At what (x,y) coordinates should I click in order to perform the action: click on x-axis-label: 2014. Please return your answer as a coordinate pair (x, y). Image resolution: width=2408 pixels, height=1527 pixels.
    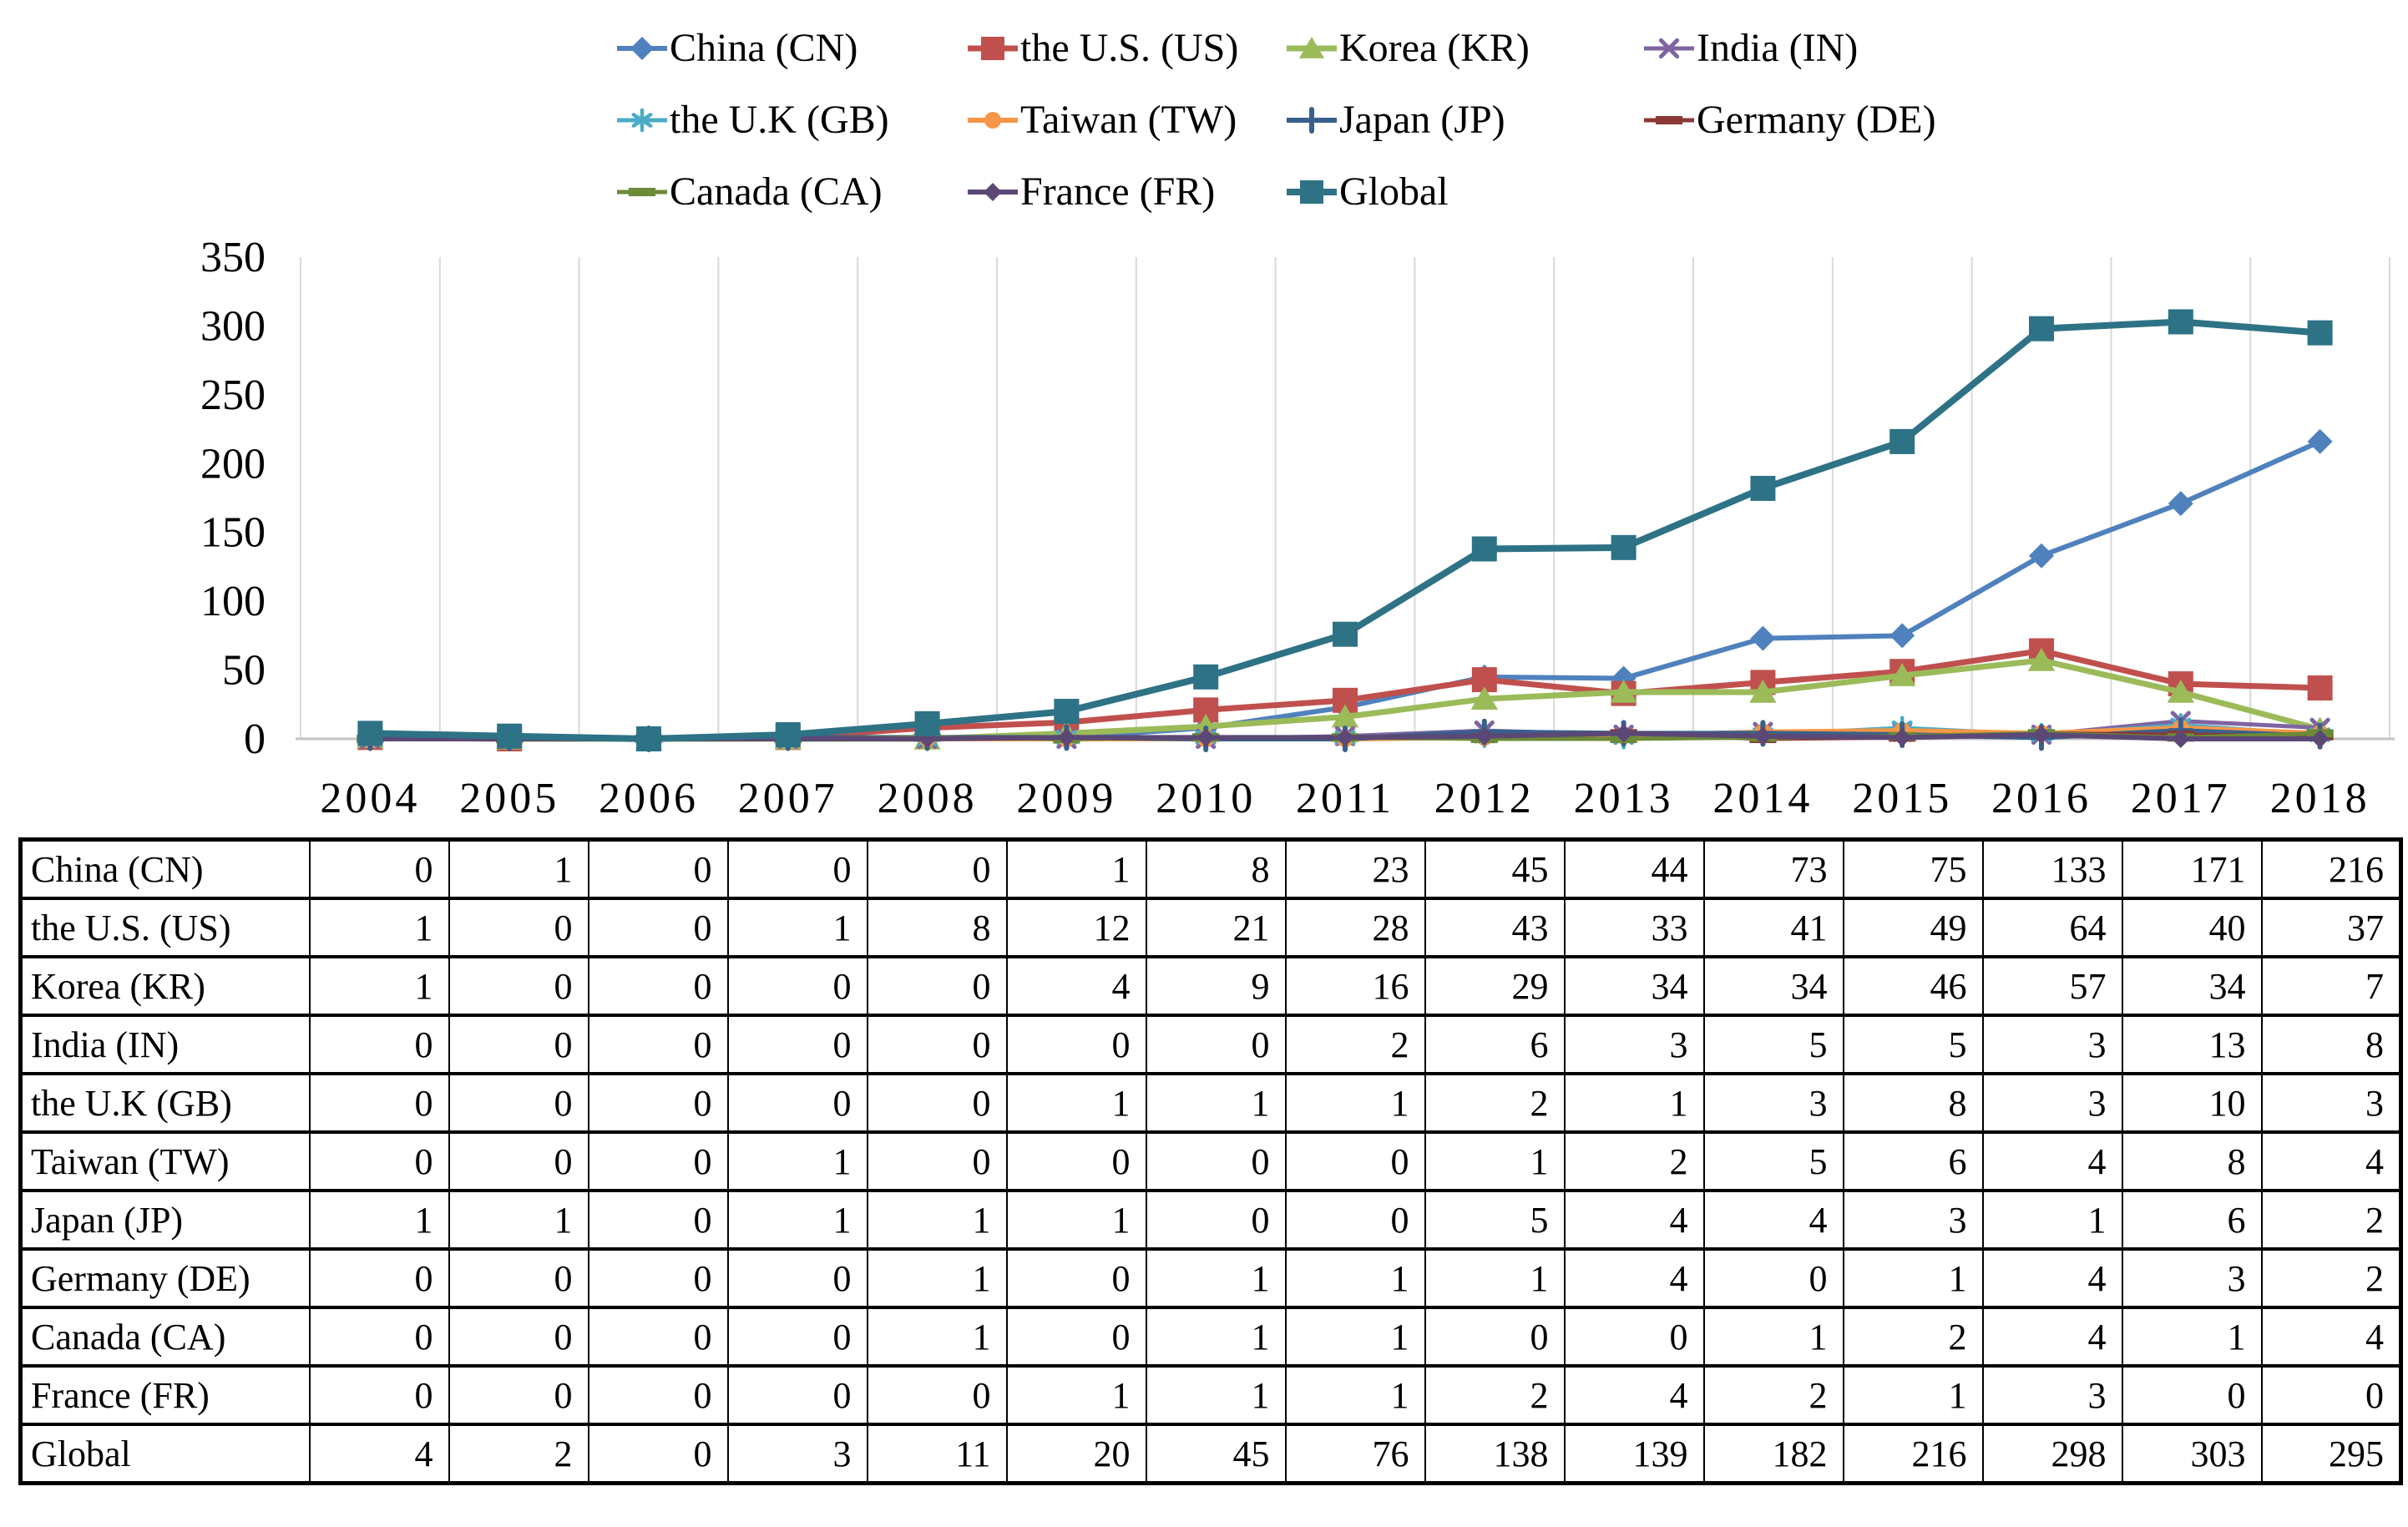
    Looking at the image, I should click on (1762, 799).